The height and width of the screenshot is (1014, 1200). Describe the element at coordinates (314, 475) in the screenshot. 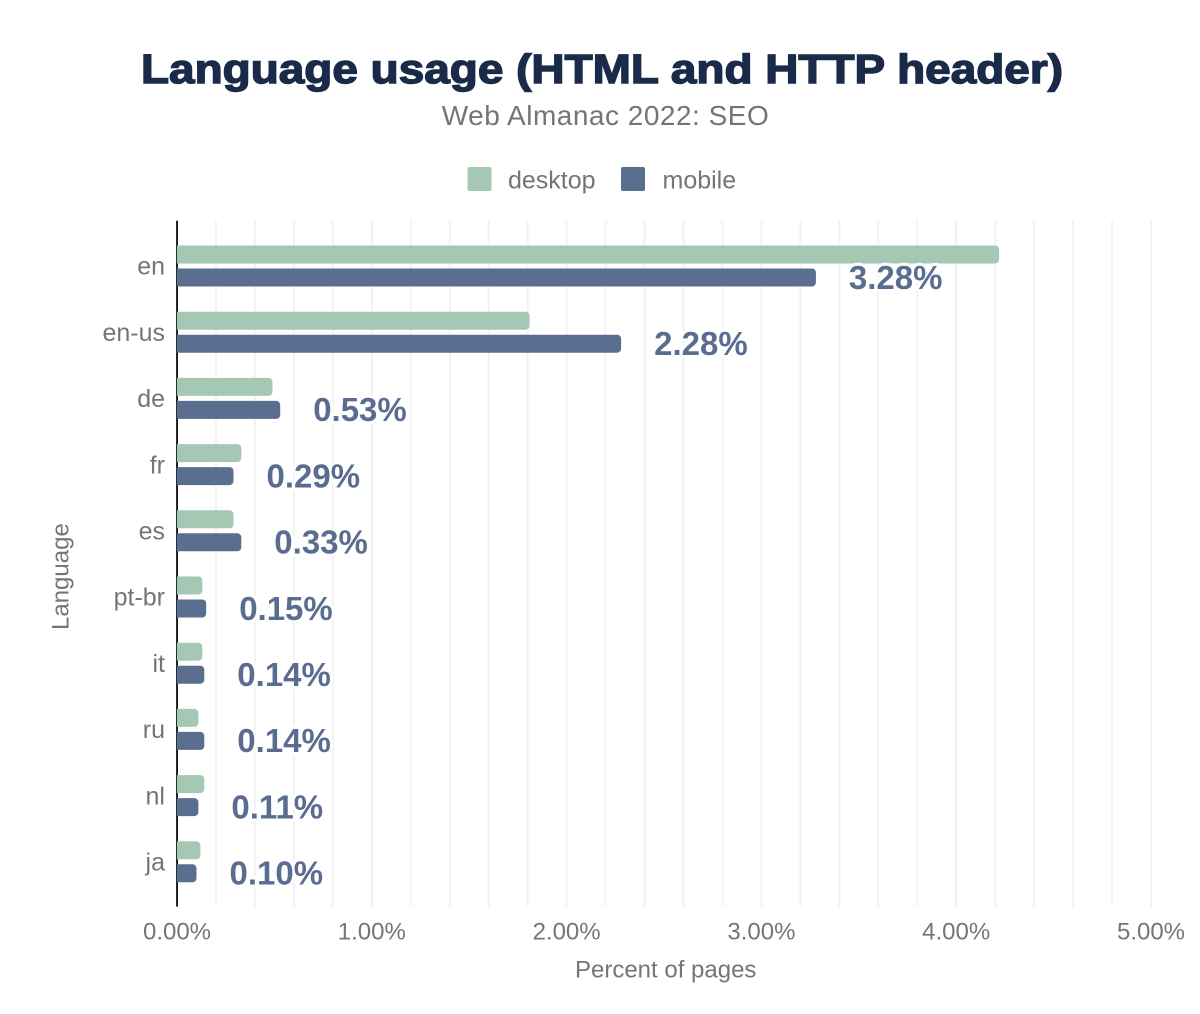

I see `svg-text: 0.29%` at that location.